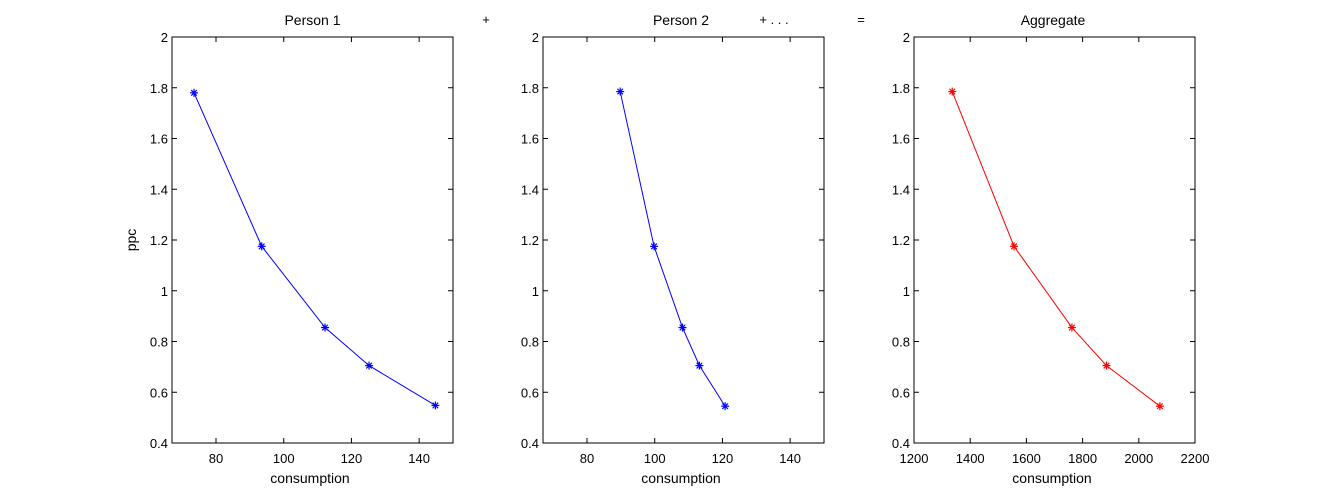 This screenshot has width=1318, height=499. What do you see at coordinates (773, 19) in the screenshot?
I see `plus-ellipsis-operator: + . . .` at bounding box center [773, 19].